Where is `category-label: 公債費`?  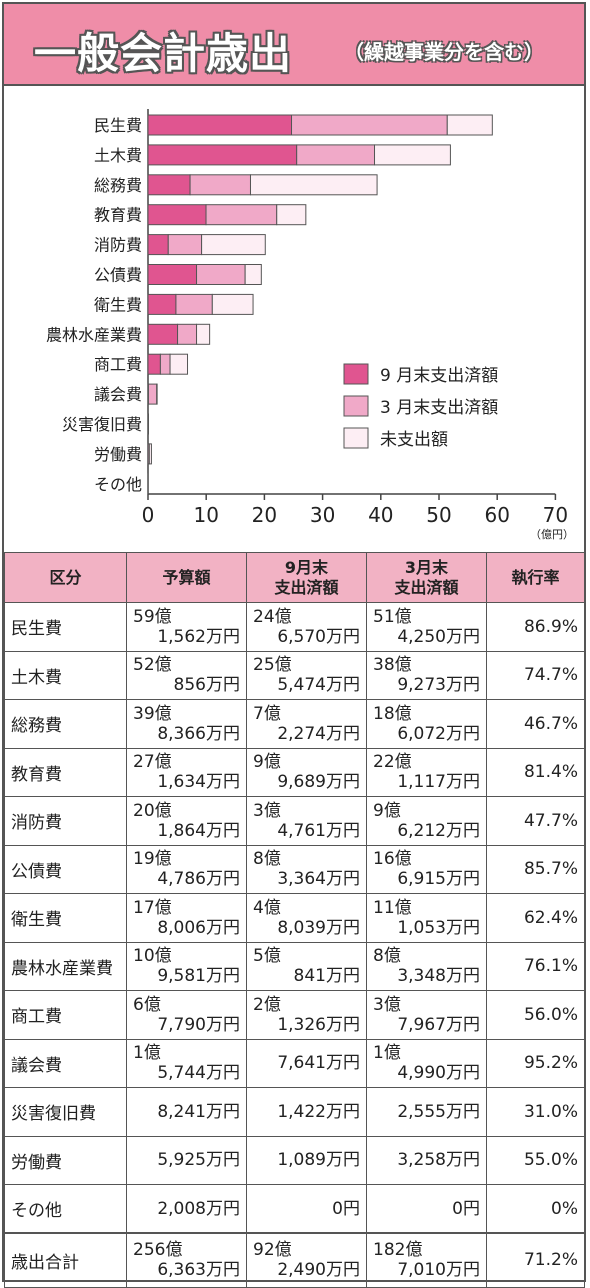
category-label: 公債費 is located at coordinates (118, 275).